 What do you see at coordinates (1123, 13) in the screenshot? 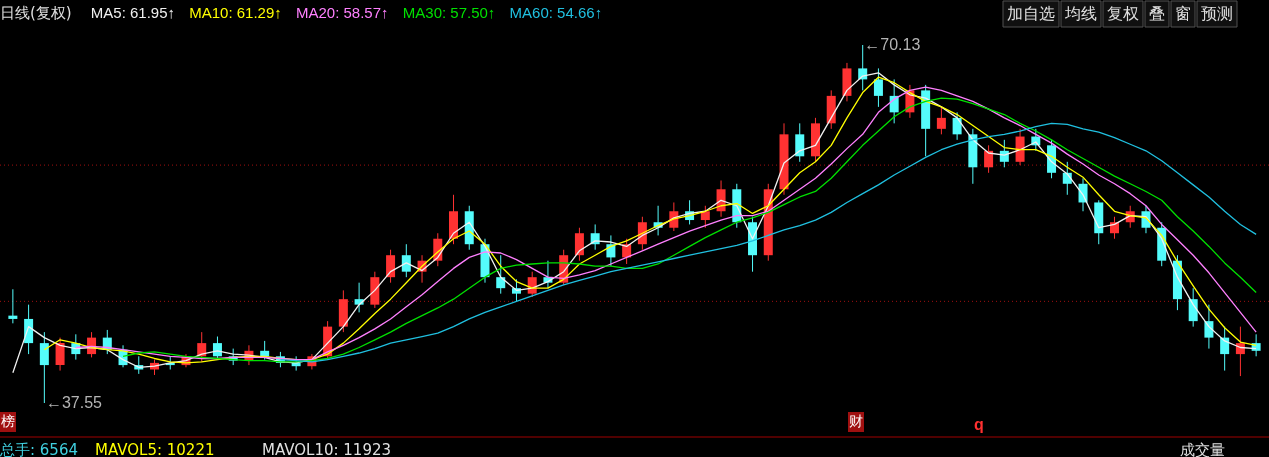
I see `text: 复权` at bounding box center [1123, 13].